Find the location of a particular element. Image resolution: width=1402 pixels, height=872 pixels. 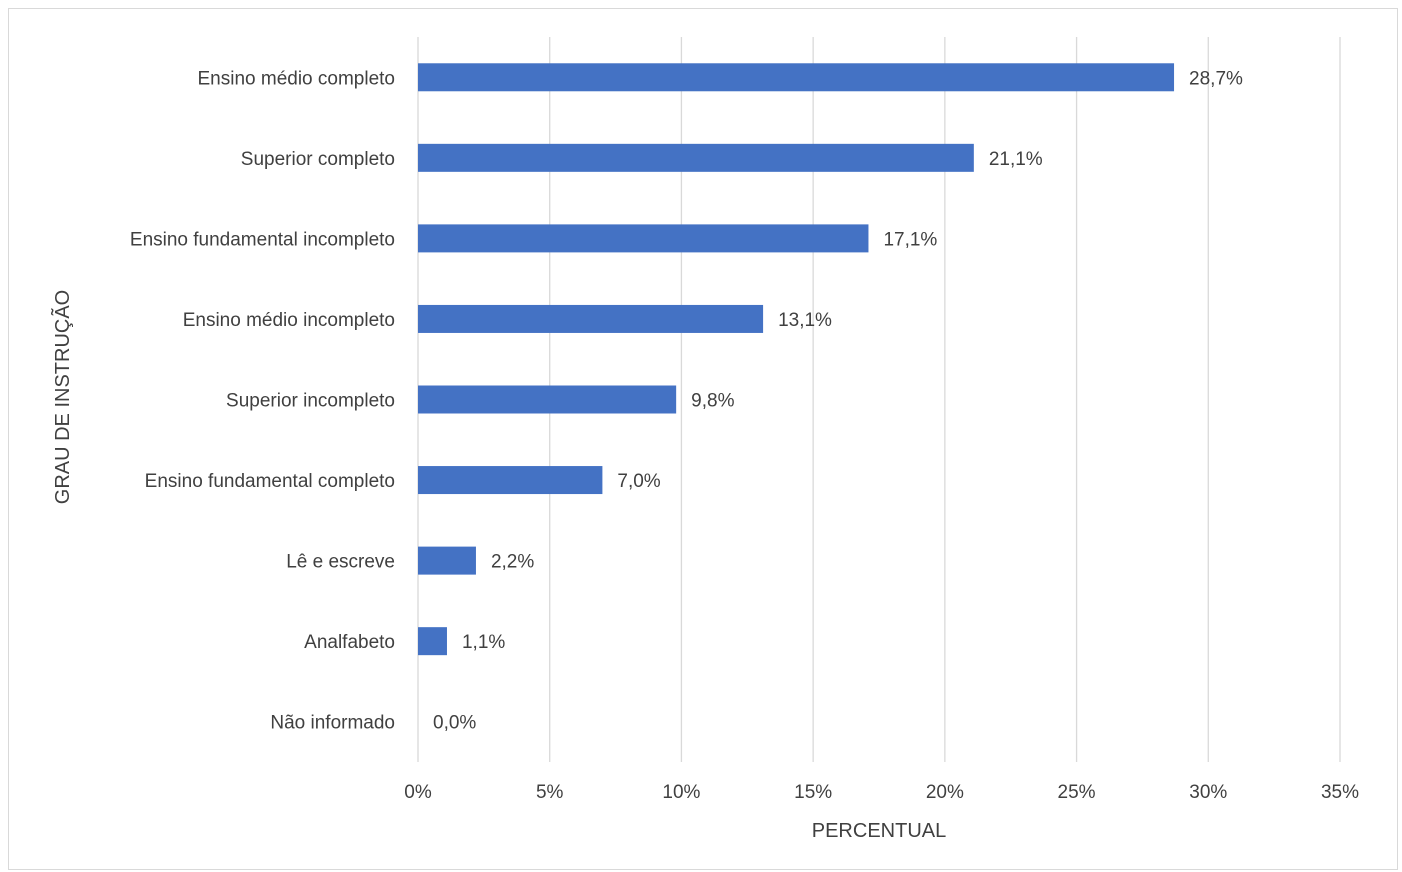

category-label: Ensino fundamental completo is located at coordinates (270, 481).